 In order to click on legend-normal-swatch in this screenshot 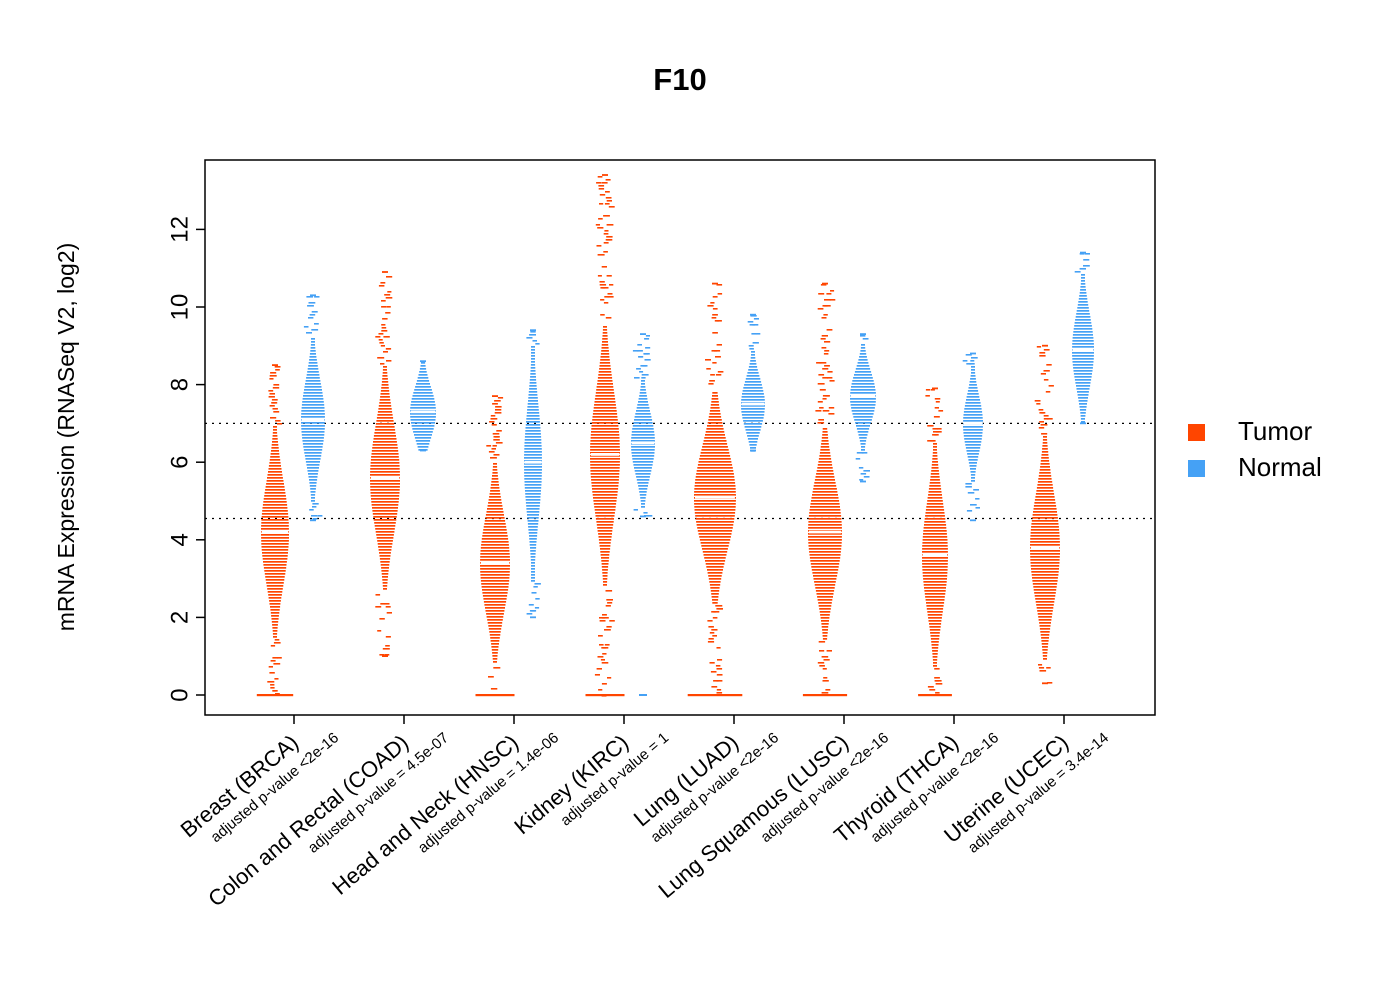, I will do `click(1196, 468)`.